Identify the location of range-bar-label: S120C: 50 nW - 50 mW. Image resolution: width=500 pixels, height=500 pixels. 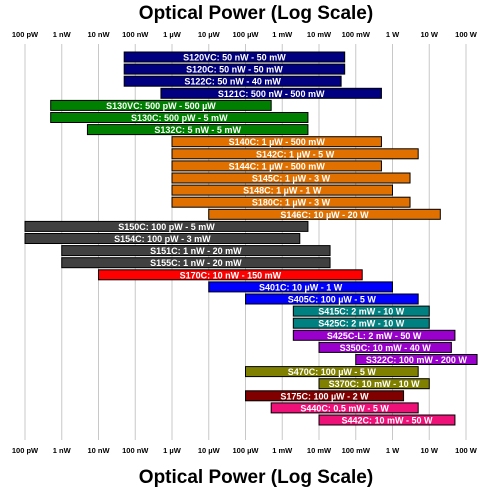
(234, 70).